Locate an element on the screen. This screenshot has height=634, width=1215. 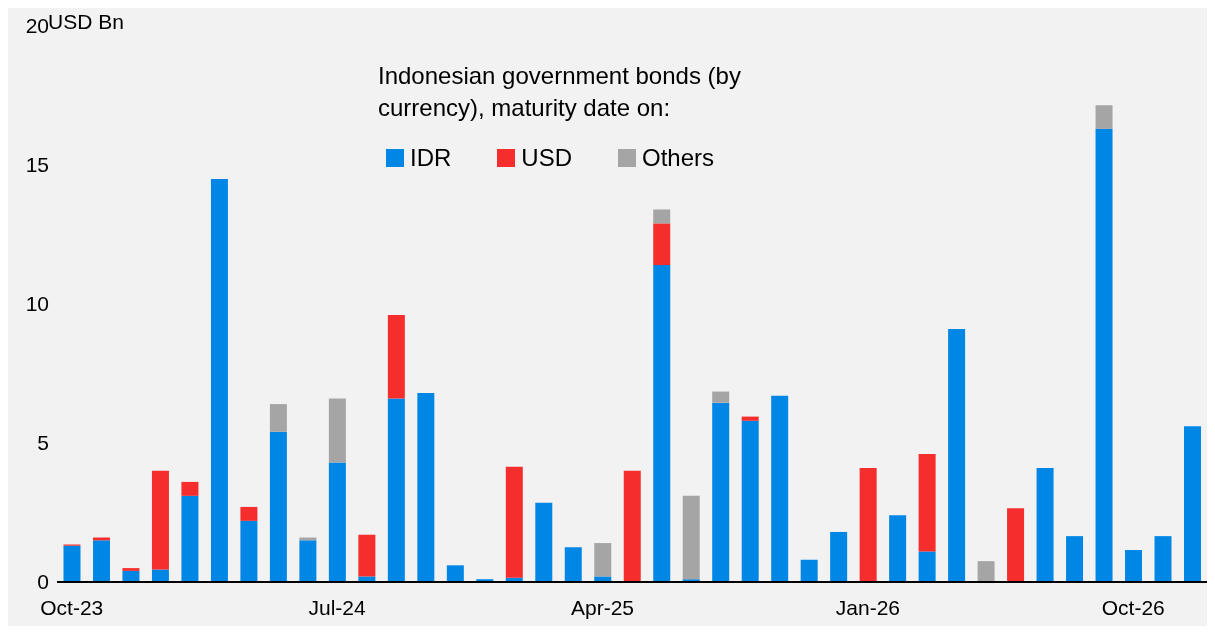
x-tick-label: Oct-26 is located at coordinates (1133, 607).